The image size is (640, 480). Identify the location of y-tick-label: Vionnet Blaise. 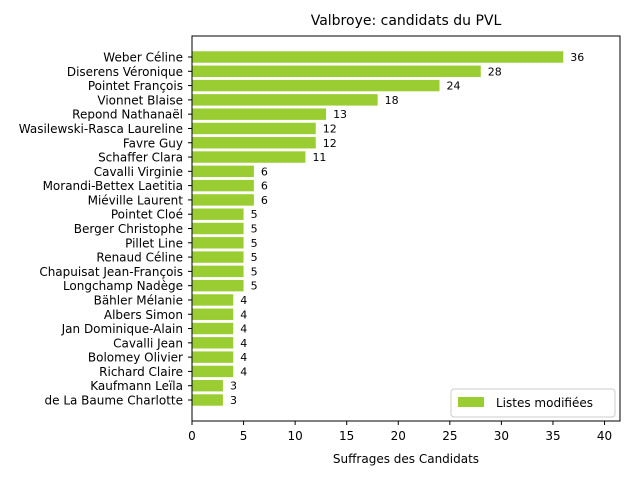
(140, 100).